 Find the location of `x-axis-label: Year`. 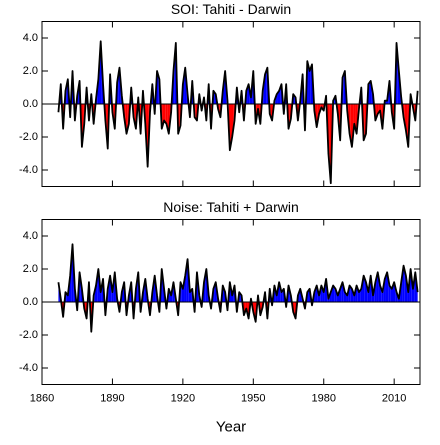

x-axis-label: Year is located at coordinates (231, 426).